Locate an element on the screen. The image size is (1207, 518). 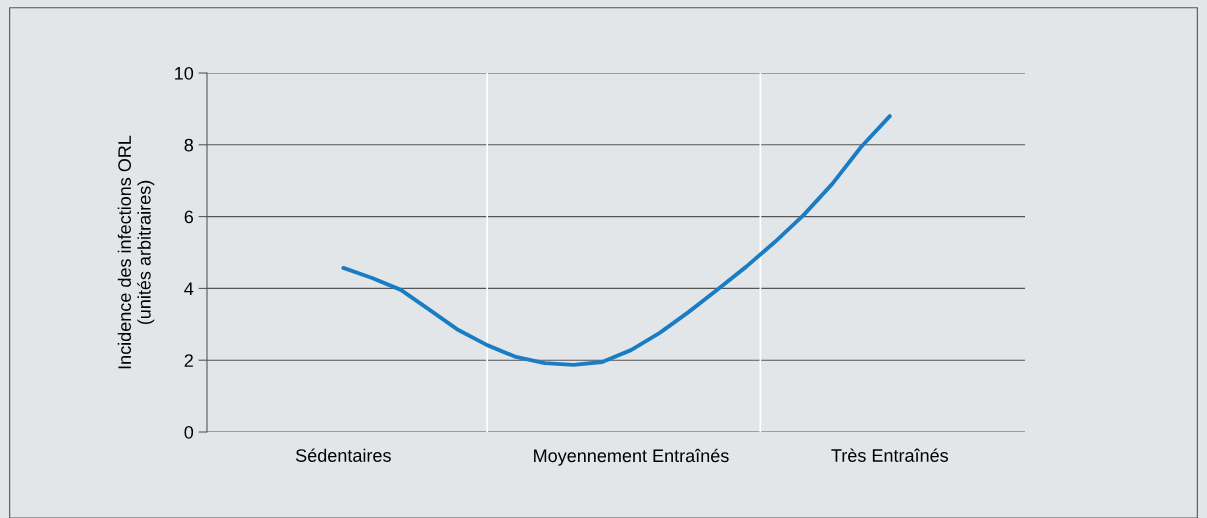
y-tick-label: 2 is located at coordinates (188, 360).